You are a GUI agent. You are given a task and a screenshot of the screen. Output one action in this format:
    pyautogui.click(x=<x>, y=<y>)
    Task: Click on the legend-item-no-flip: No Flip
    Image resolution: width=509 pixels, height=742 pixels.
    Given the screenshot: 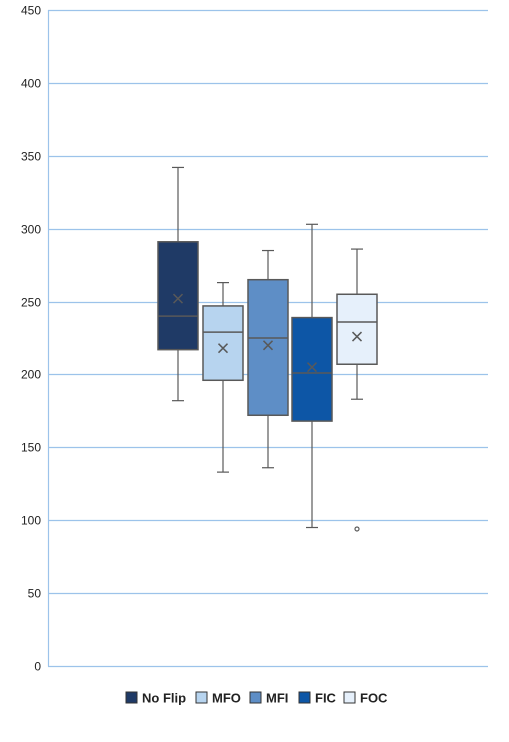 What is the action you would take?
    pyautogui.click(x=155, y=698)
    